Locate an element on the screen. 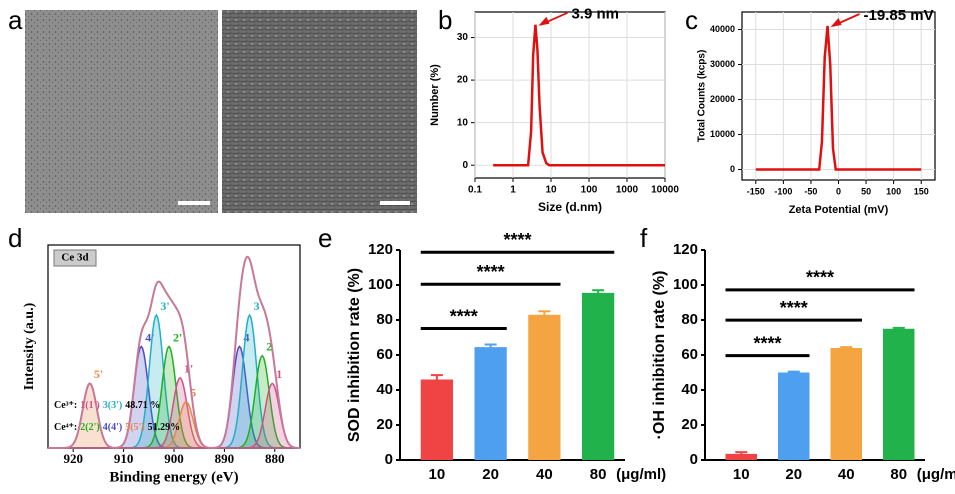 Image resolution: width=955 pixels, height=494 pixels. y-axis-title: SOD inhibition rate (%) is located at coordinates (354, 355).